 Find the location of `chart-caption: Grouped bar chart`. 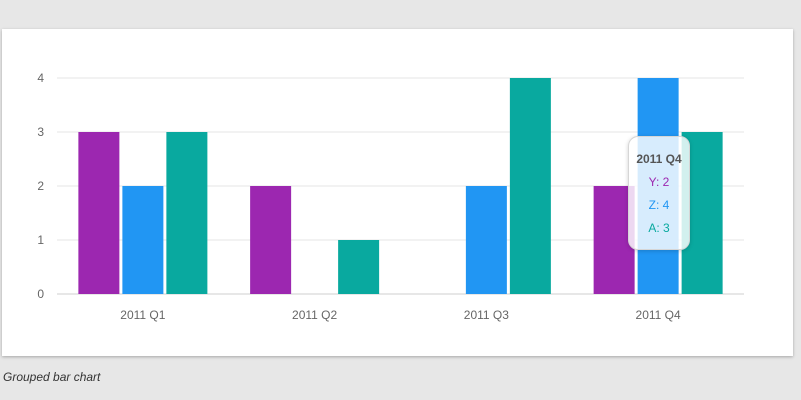

chart-caption: Grouped bar chart is located at coordinates (52, 377).